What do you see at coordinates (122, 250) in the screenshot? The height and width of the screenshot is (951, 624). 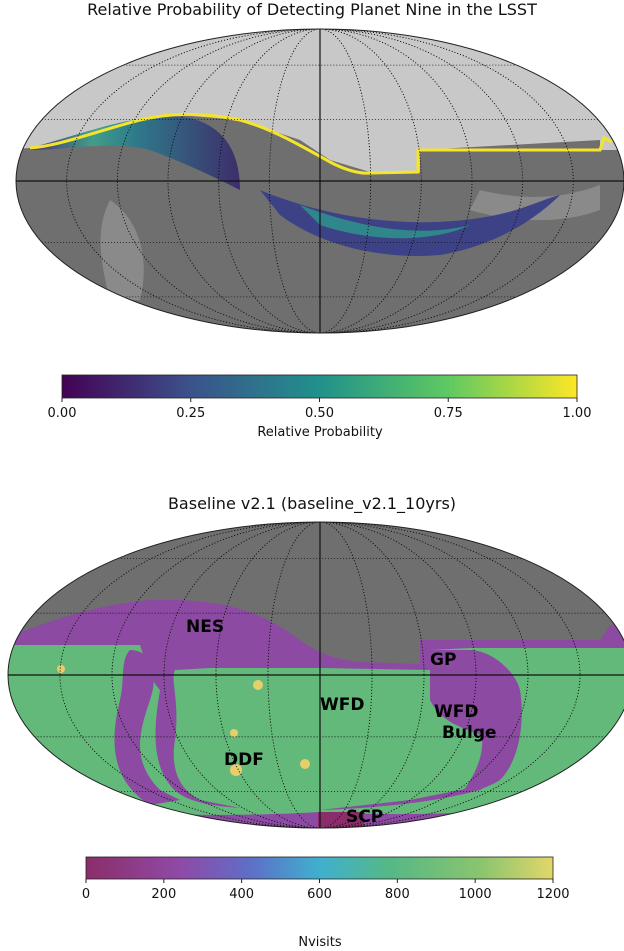 I see `map1-galactic-patch-left` at bounding box center [122, 250].